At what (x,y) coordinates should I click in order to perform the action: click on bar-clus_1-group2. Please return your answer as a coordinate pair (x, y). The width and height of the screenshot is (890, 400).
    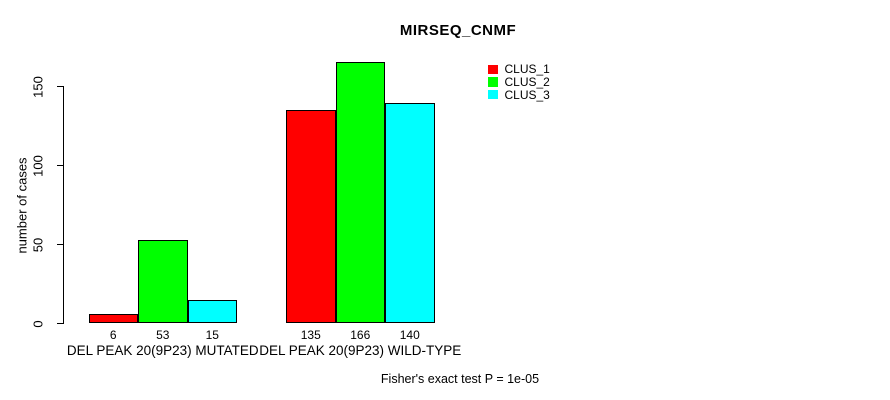
    Looking at the image, I should click on (311, 217).